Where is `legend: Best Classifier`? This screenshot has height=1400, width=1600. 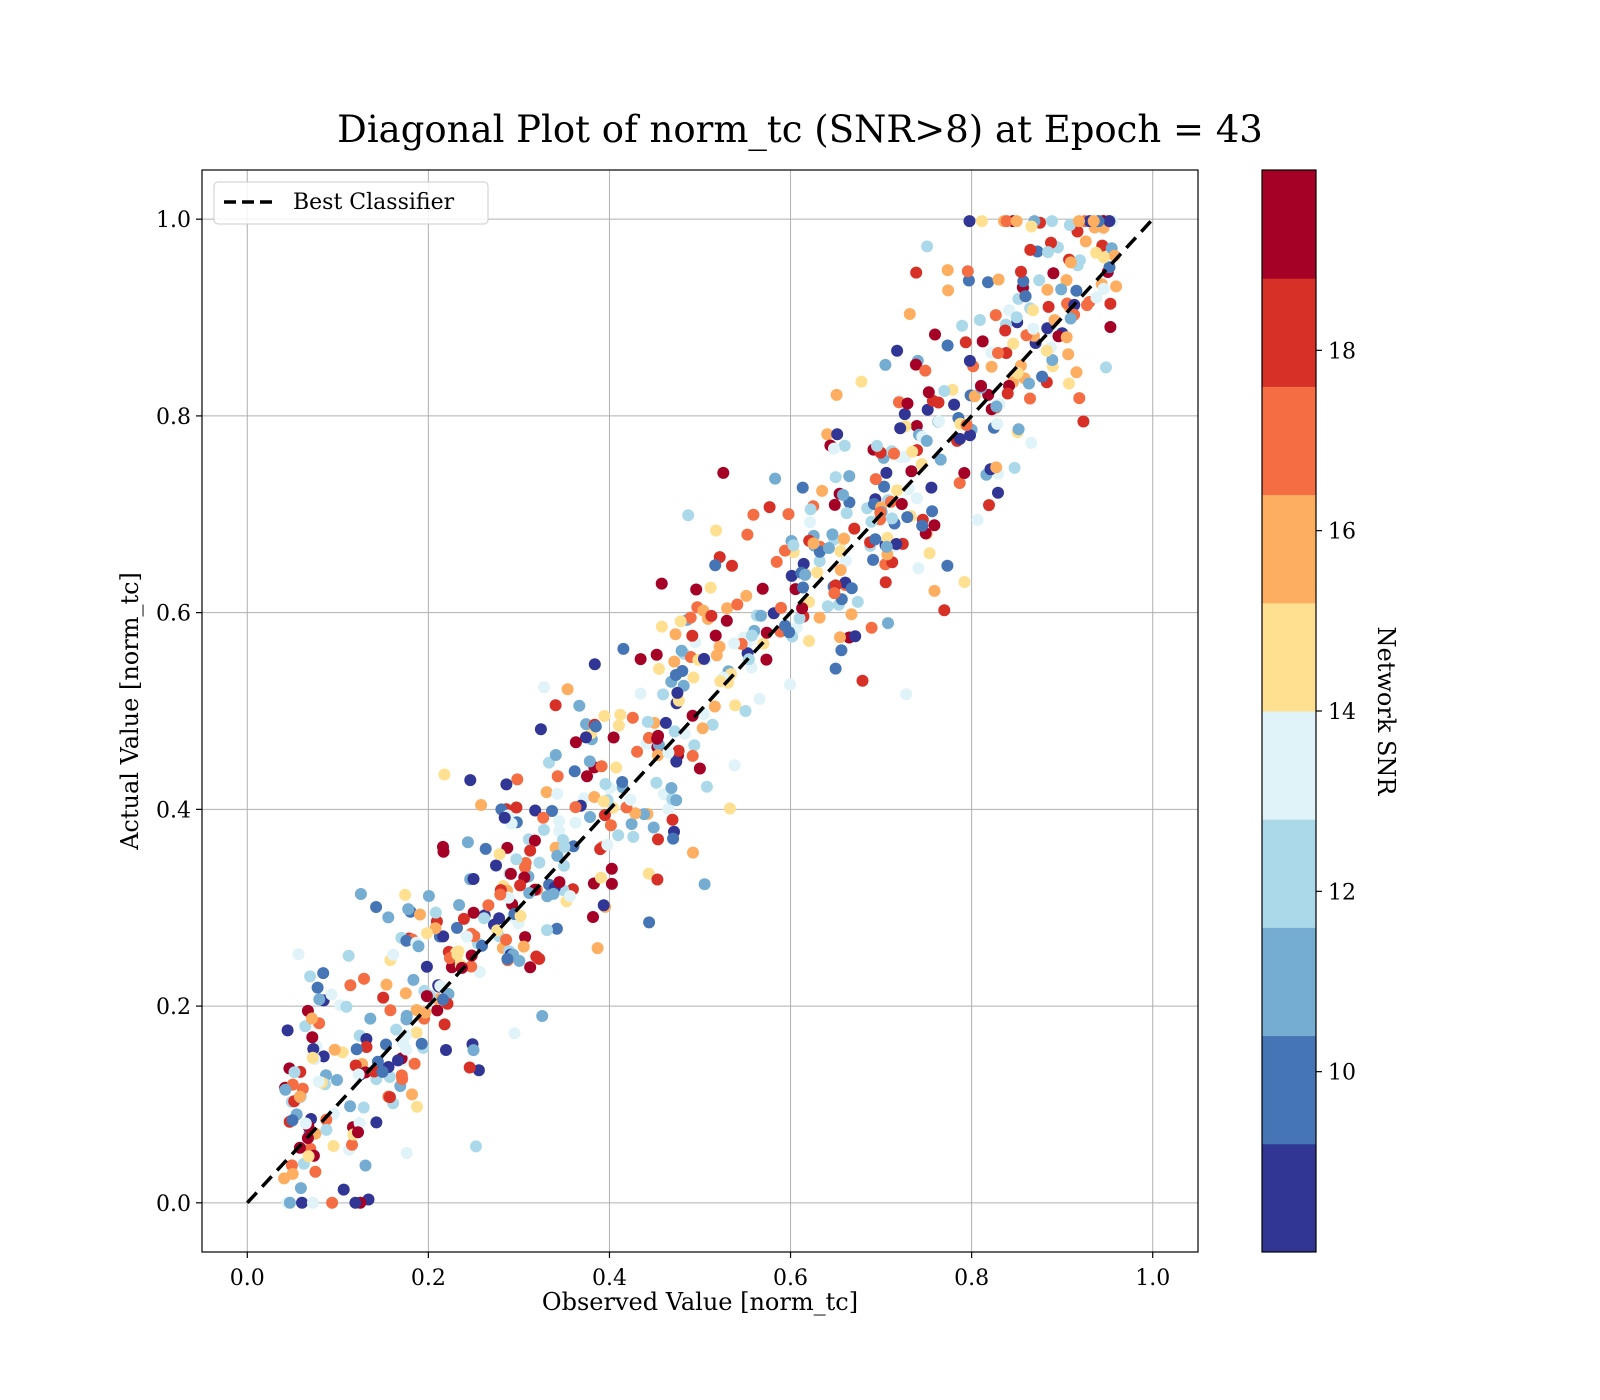 legend: Best Classifier is located at coordinates (351, 203).